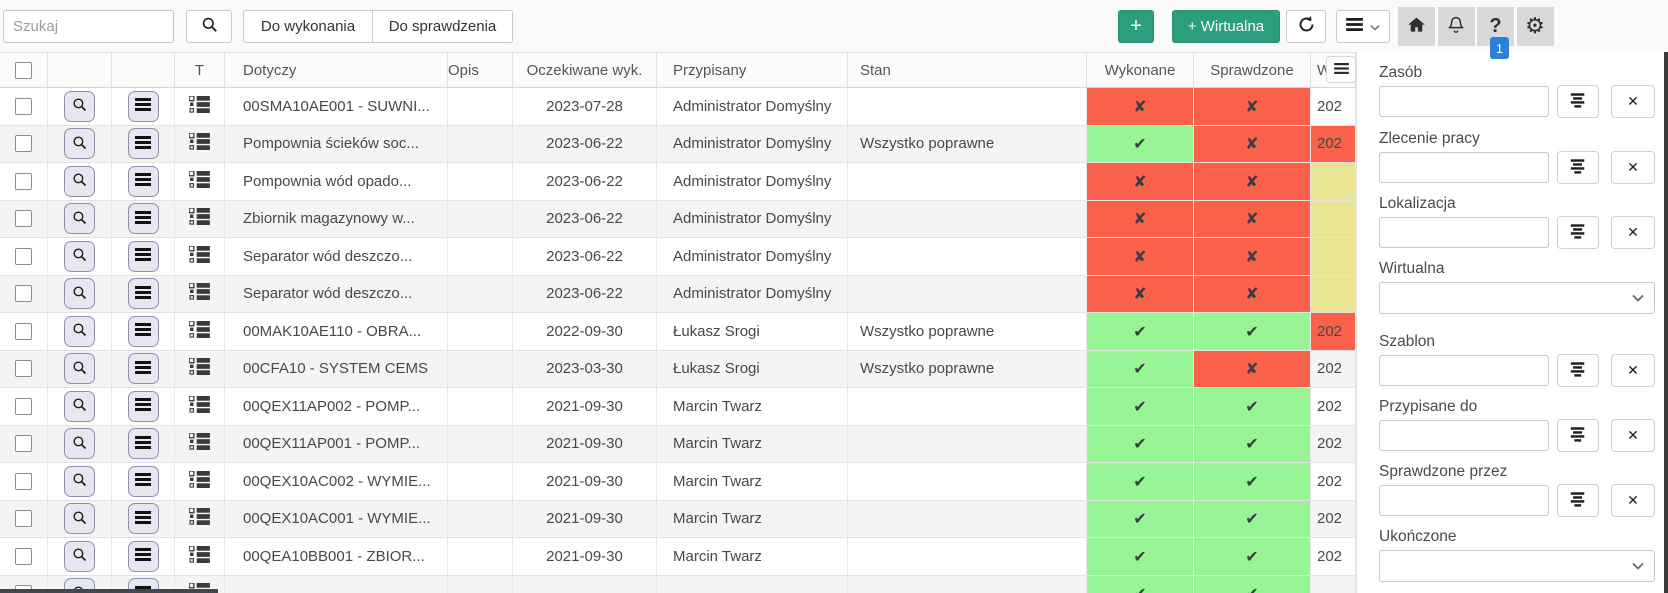 This screenshot has height=593, width=1668. I want to click on filter-do-sprawdzenia-button: Do sprawdzenia, so click(442, 26).